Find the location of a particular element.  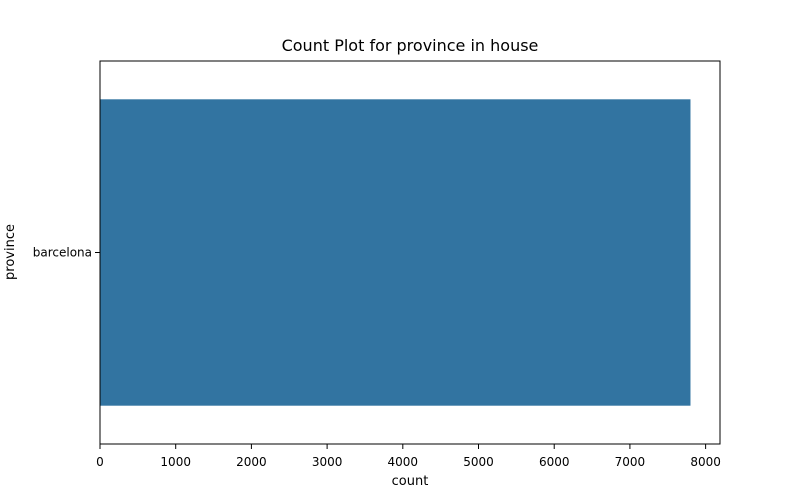

x-tick-label: 5000 is located at coordinates (478, 462).